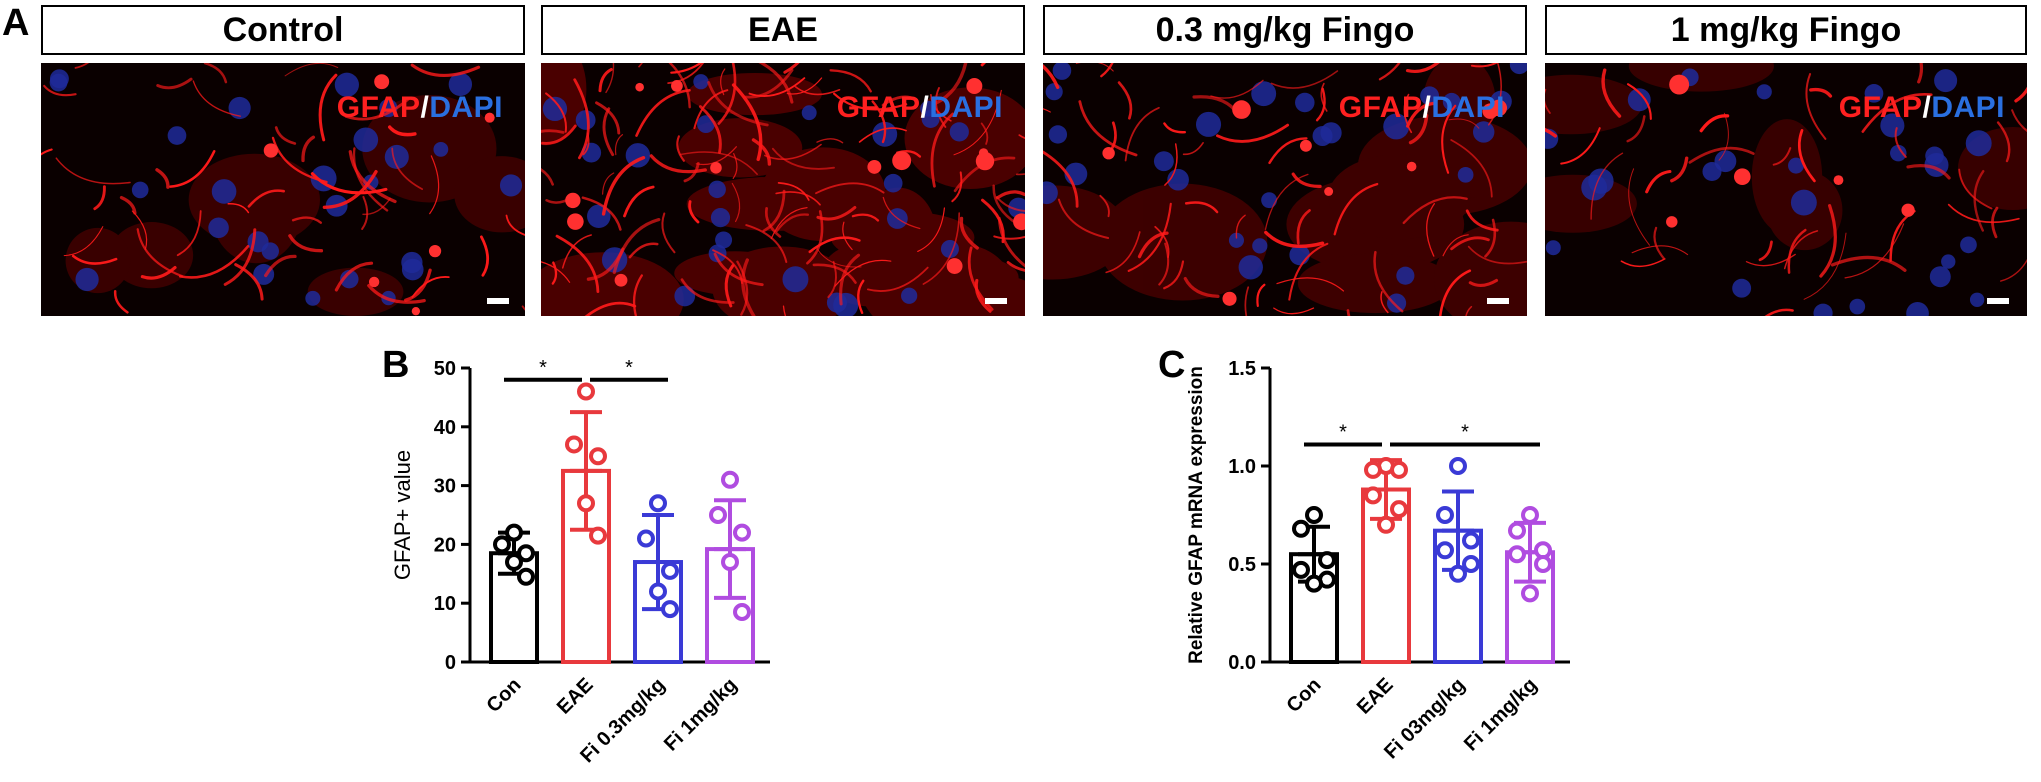  I want to click on y-tick-label: 1.0, so click(1242, 467).